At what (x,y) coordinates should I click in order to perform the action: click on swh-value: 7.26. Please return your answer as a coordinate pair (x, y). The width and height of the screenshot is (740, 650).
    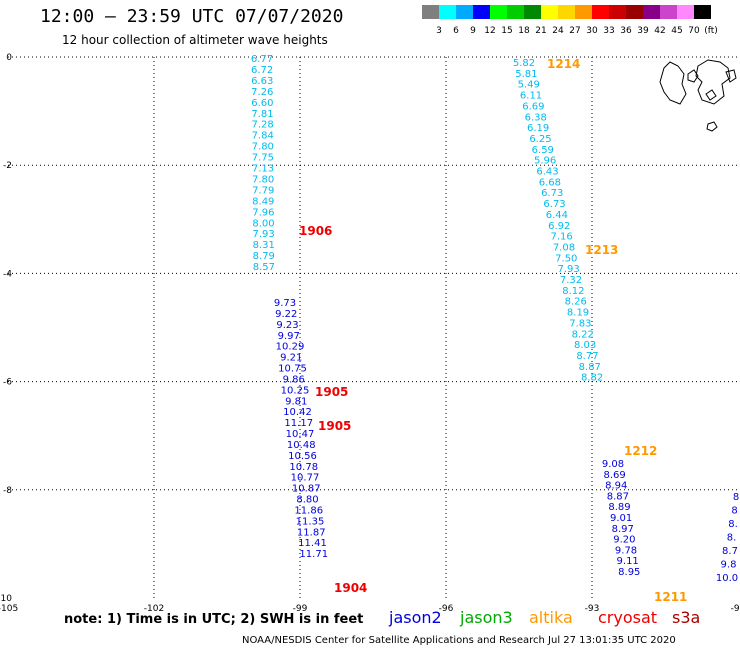
    Looking at the image, I should click on (262, 92).